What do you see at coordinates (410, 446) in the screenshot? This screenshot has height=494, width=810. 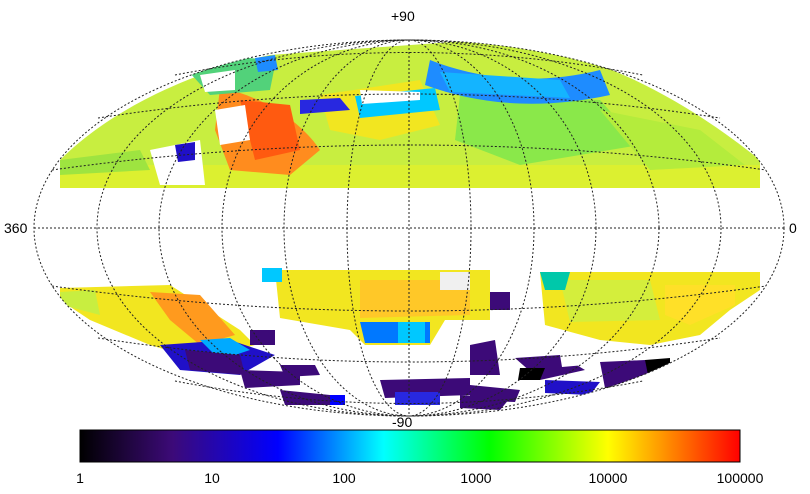 I see `colorbar` at bounding box center [410, 446].